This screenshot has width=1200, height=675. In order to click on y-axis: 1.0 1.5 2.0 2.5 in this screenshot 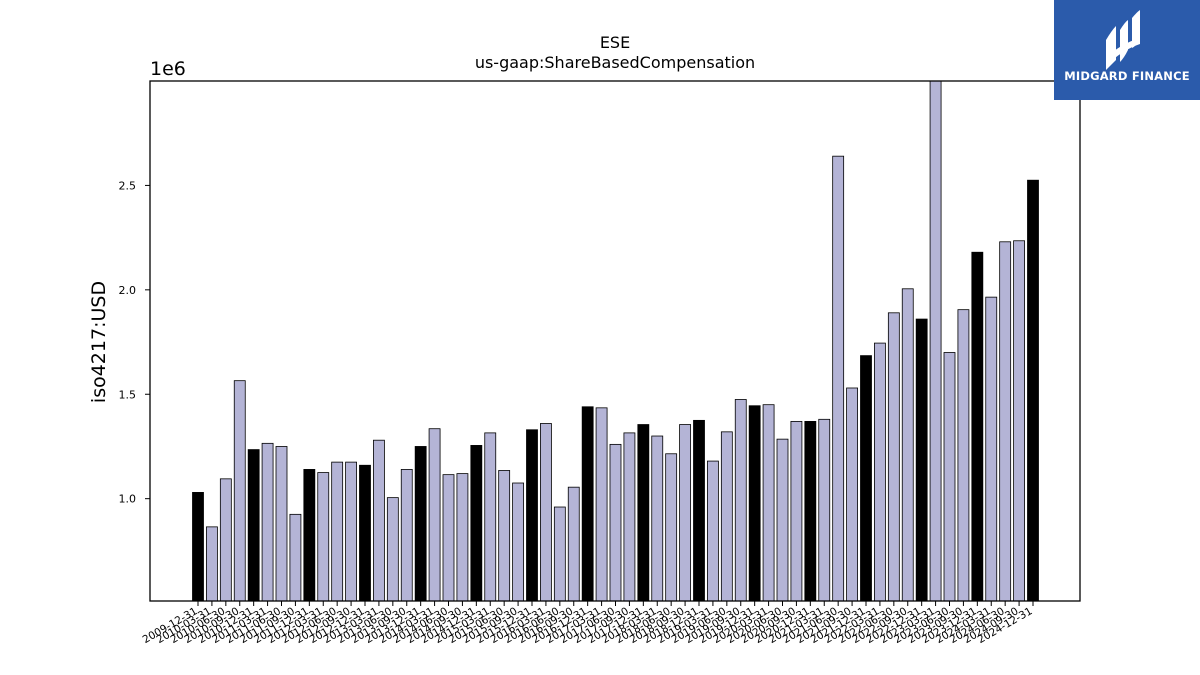, I will do `click(134, 342)`.